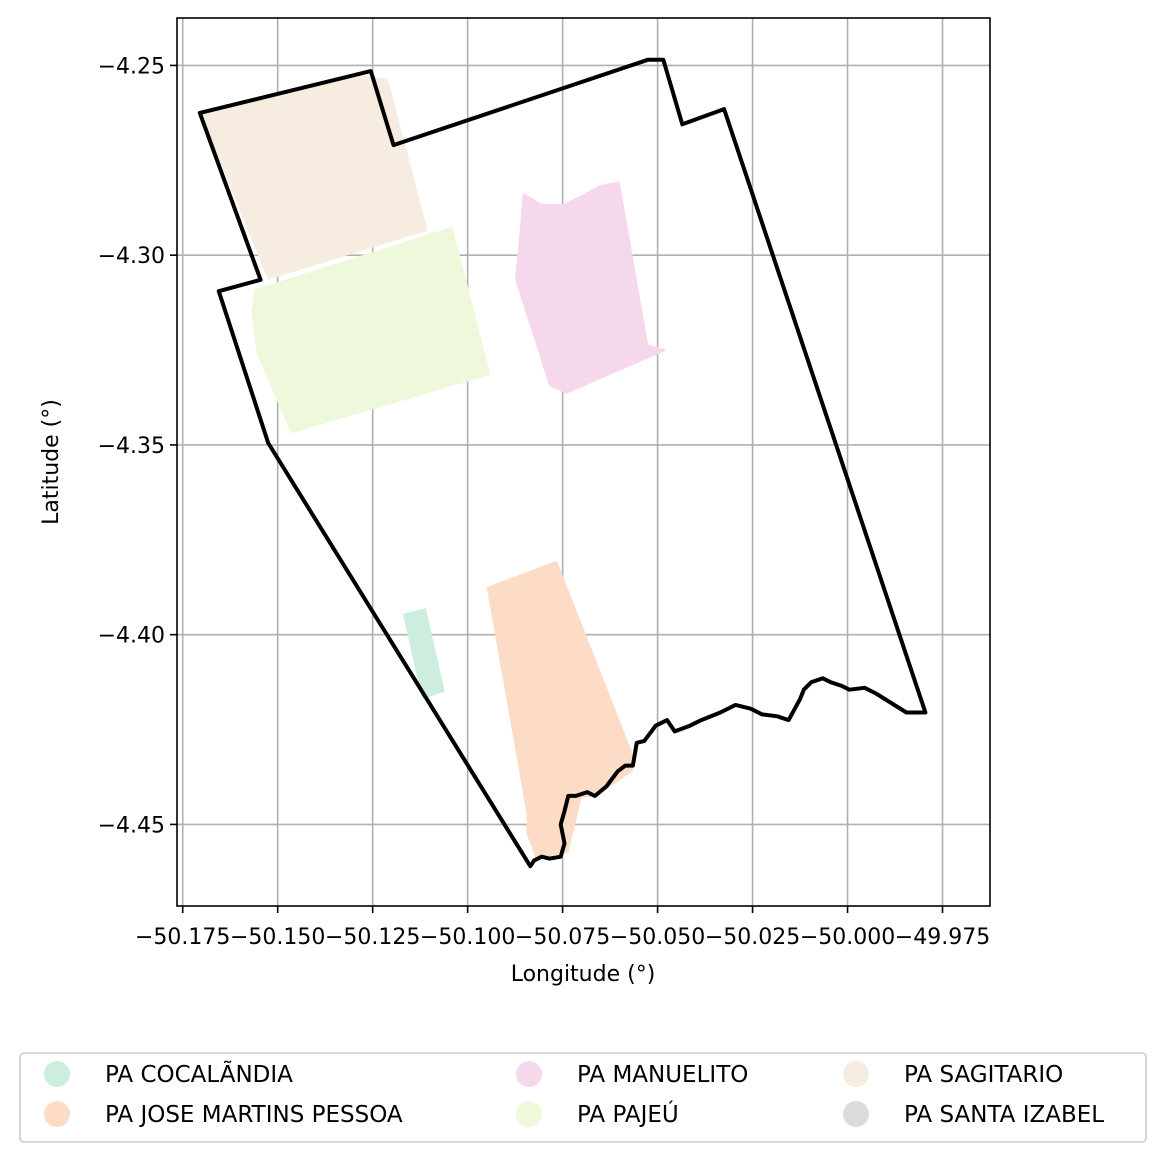  What do you see at coordinates (662, 1075) in the screenshot?
I see `legend-label-2: PA MANUELITO` at bounding box center [662, 1075].